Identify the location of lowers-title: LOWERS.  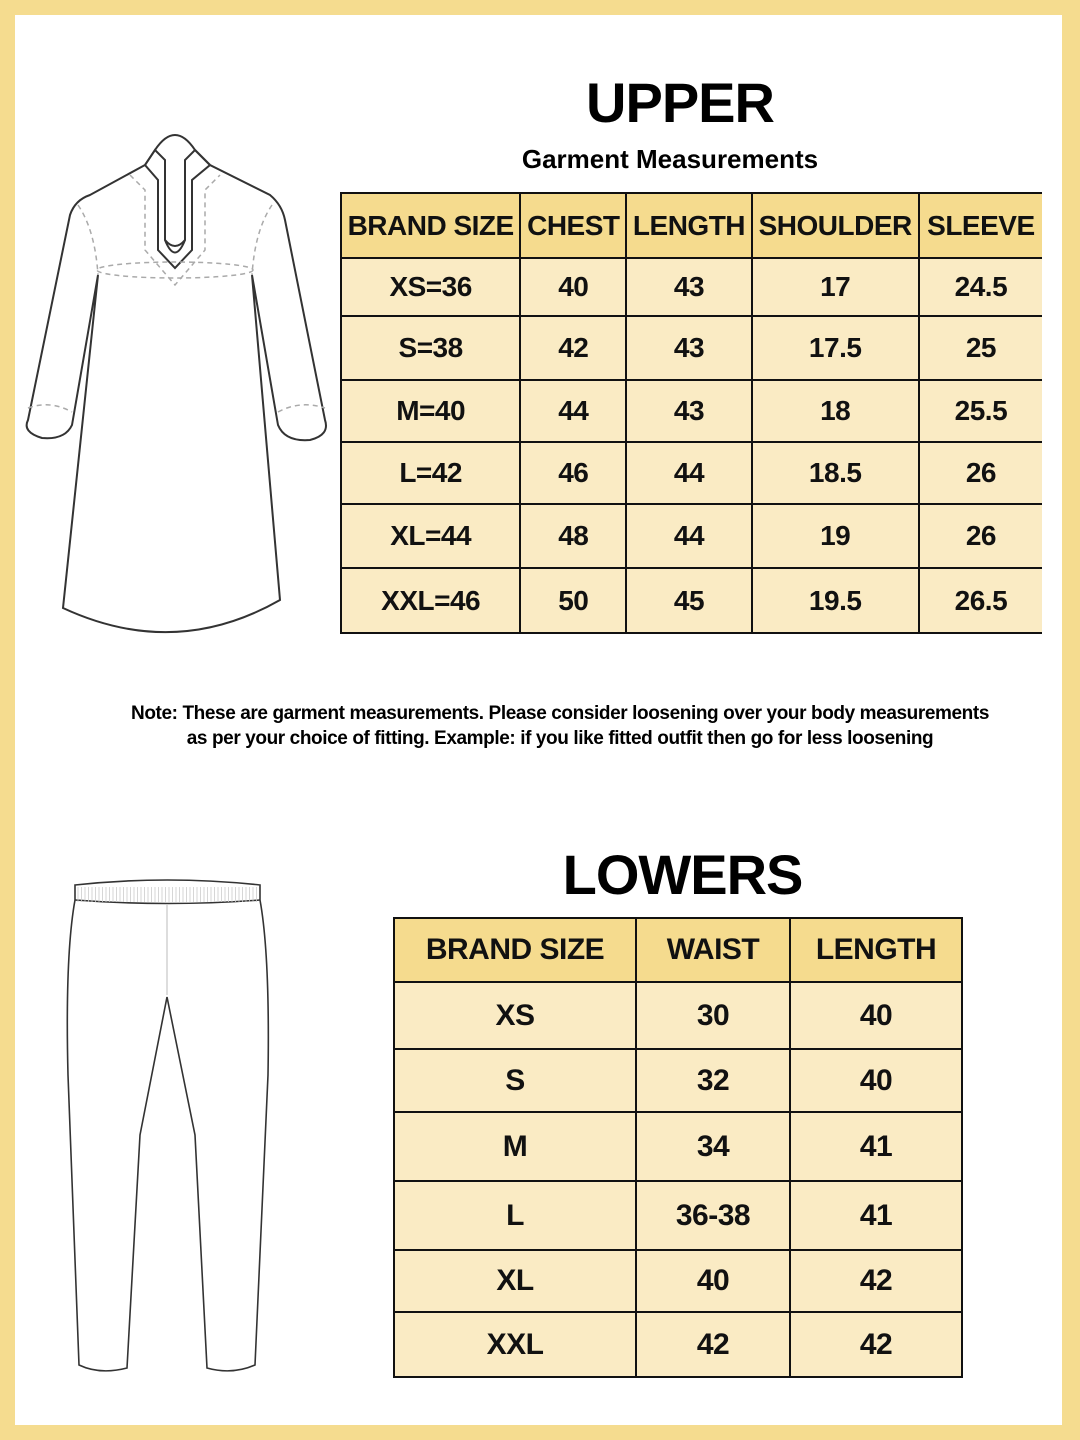
(683, 874).